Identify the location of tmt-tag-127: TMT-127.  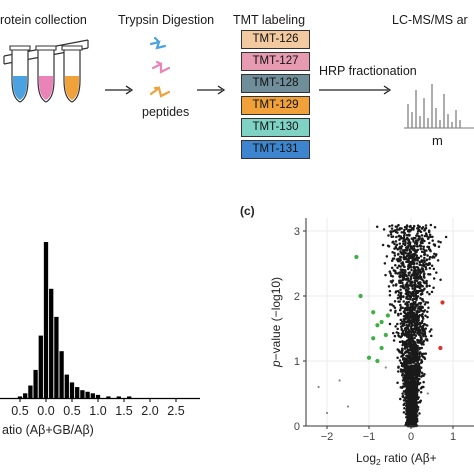
(275, 61).